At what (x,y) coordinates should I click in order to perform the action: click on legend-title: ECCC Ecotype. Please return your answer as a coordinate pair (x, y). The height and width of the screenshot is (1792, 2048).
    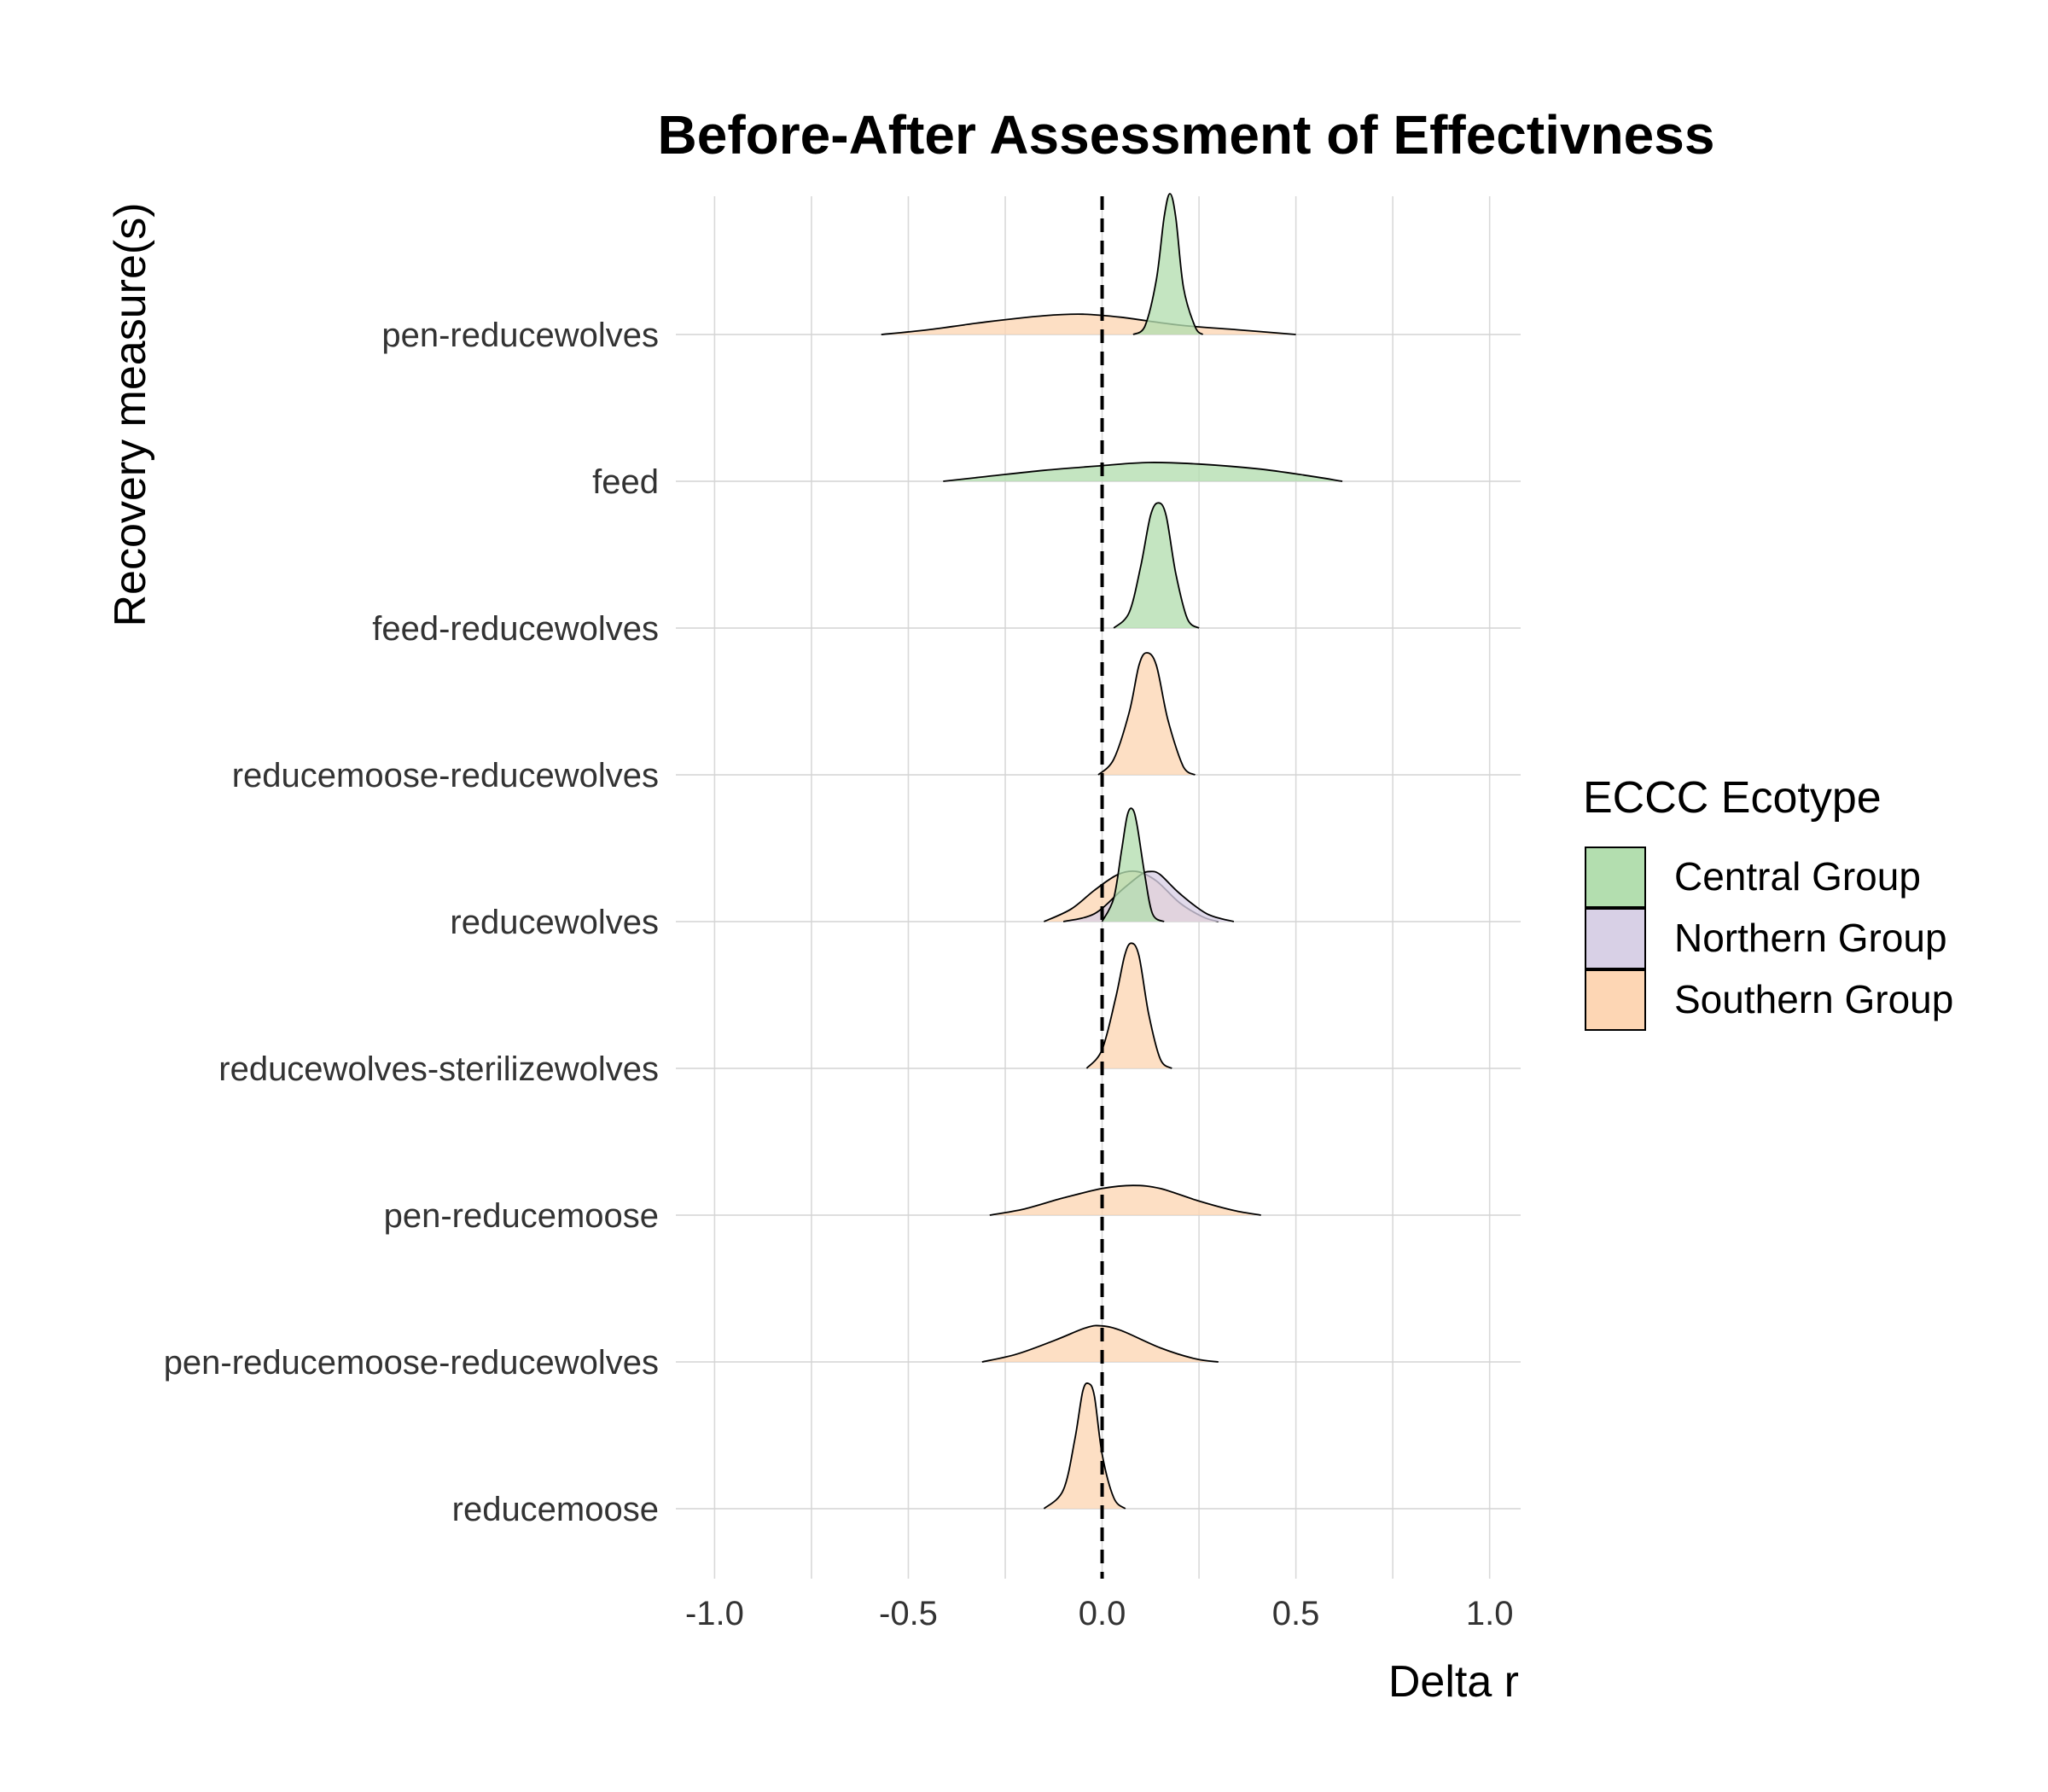
    Looking at the image, I should click on (1732, 798).